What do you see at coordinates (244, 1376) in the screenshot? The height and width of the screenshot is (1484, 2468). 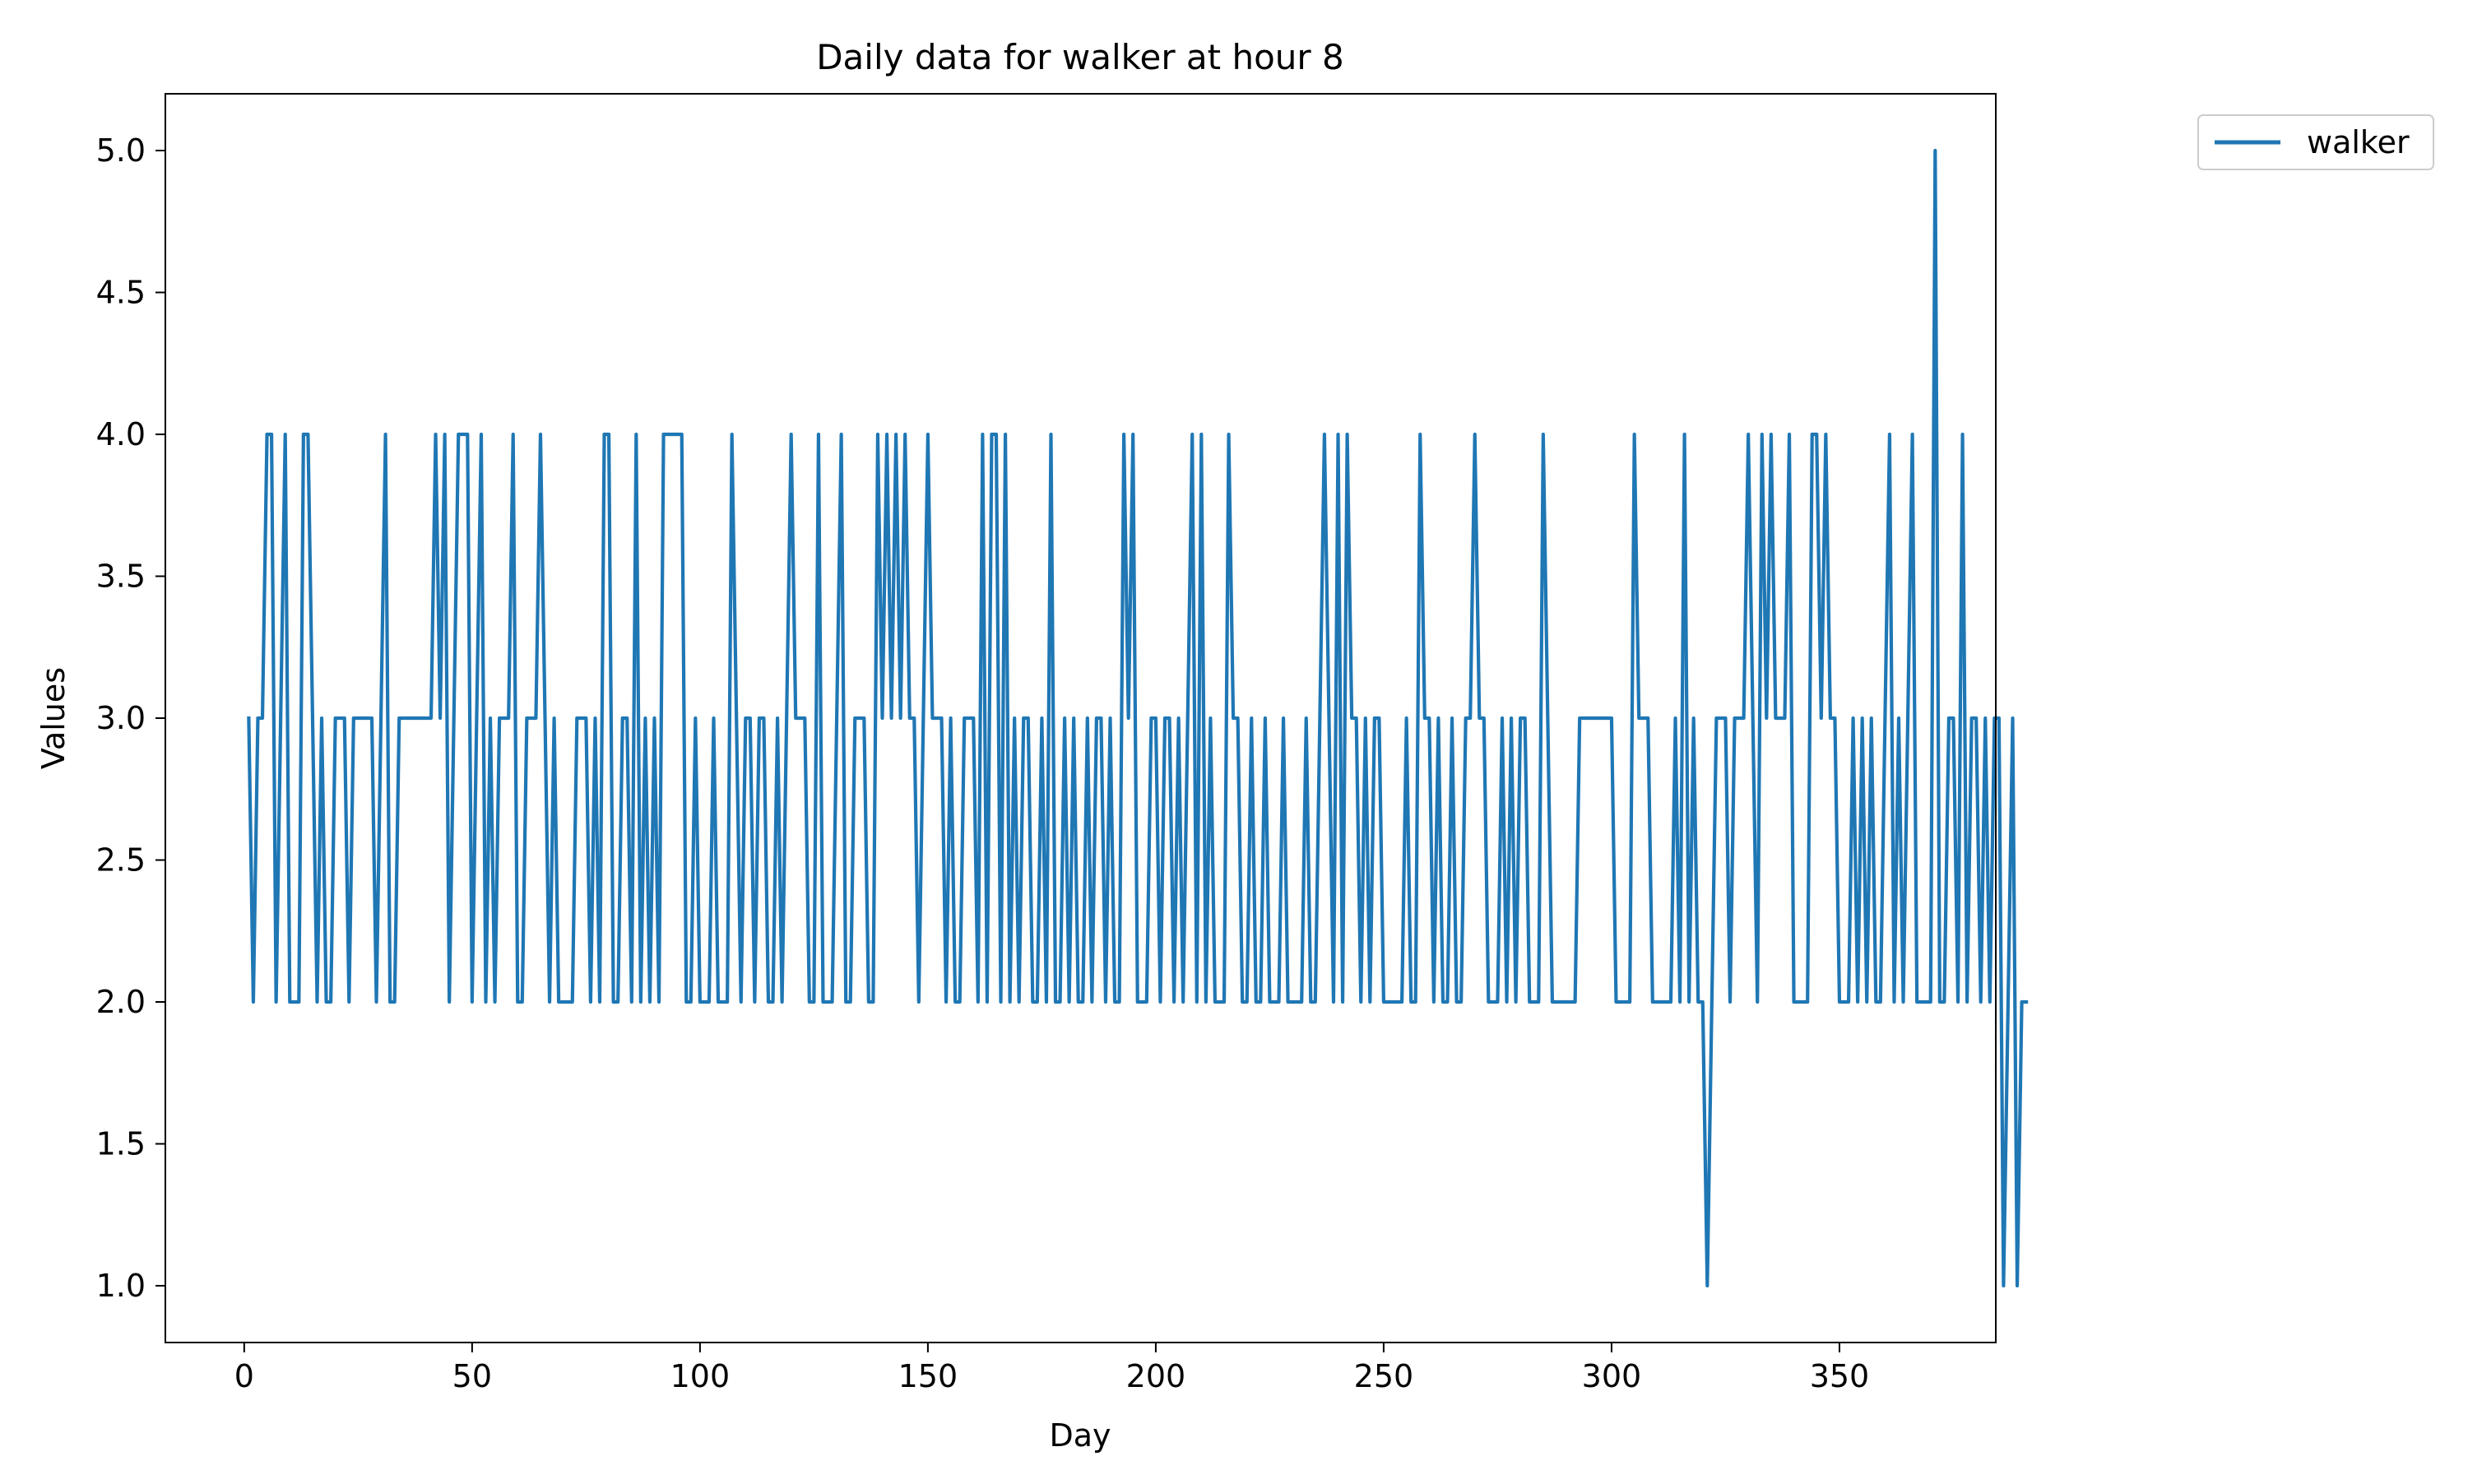 I see `x-tick-label: 0` at bounding box center [244, 1376].